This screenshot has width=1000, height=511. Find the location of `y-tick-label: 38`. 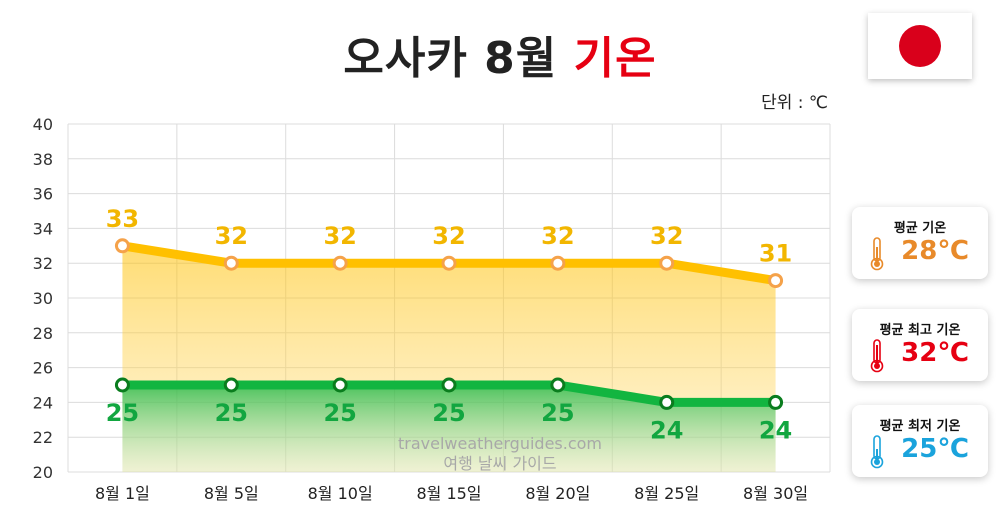

y-tick-label: 38 is located at coordinates (43, 159).